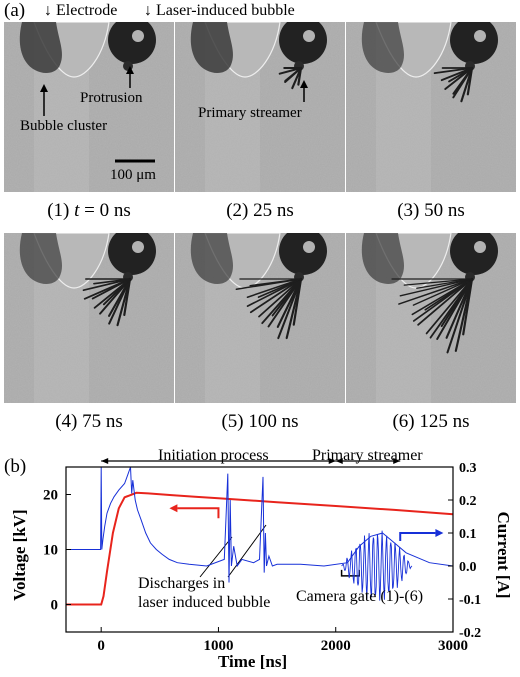  I want to click on scale-bar-label: 100 μm, so click(133, 175).